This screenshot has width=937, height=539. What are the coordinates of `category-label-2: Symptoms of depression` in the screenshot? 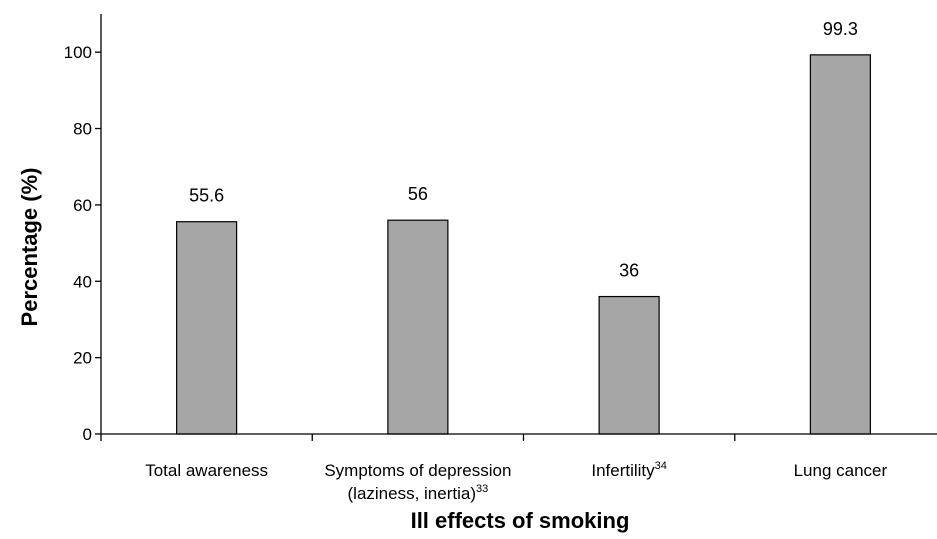 It's located at (417, 470).